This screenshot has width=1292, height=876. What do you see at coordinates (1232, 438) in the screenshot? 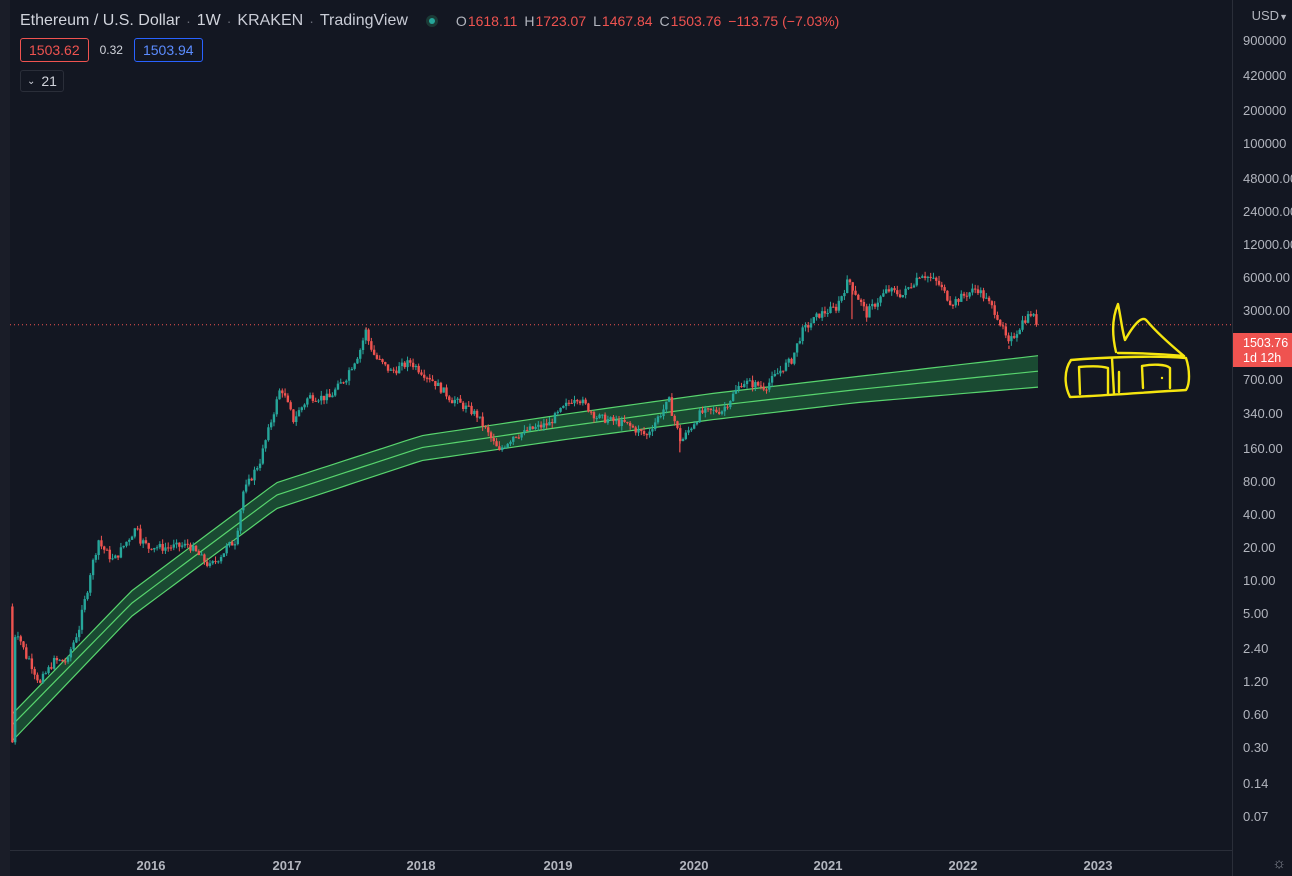
I see `price-scale-border` at bounding box center [1232, 438].